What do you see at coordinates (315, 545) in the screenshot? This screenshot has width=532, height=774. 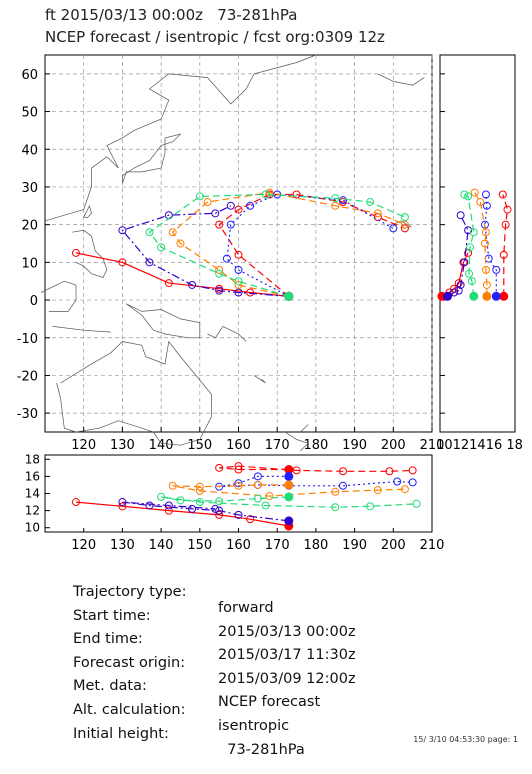 I see `bottom-x-tick-label: 180` at bounding box center [315, 545].